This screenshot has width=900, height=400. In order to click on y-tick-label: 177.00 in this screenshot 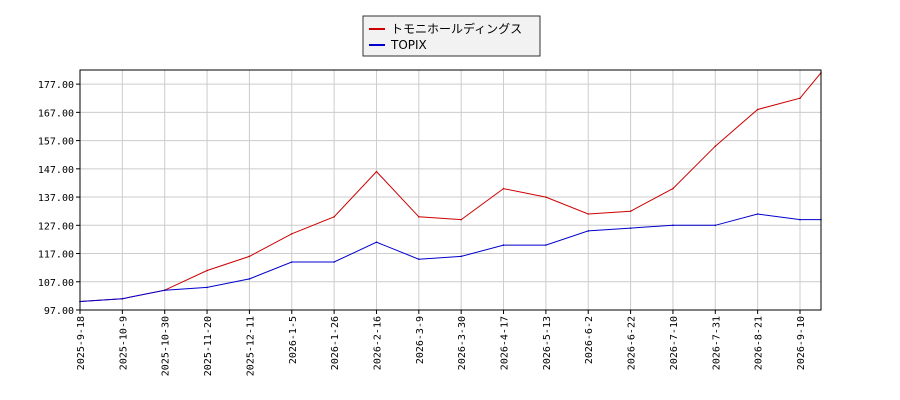, I will do `click(56, 85)`.